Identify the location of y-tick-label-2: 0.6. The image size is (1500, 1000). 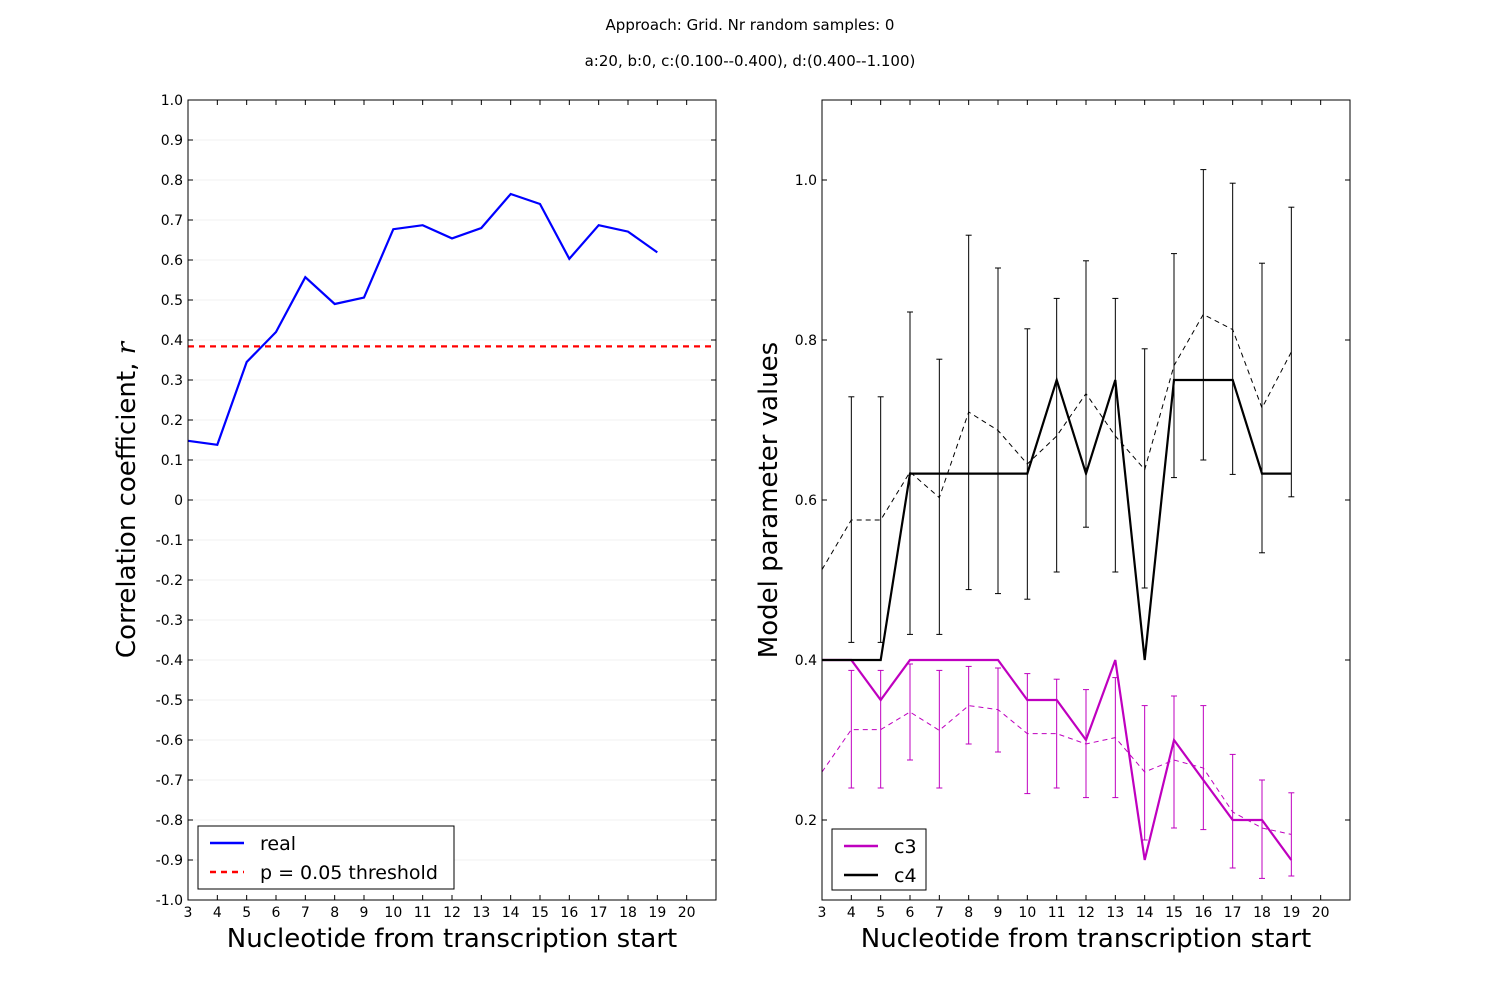
(806, 501).